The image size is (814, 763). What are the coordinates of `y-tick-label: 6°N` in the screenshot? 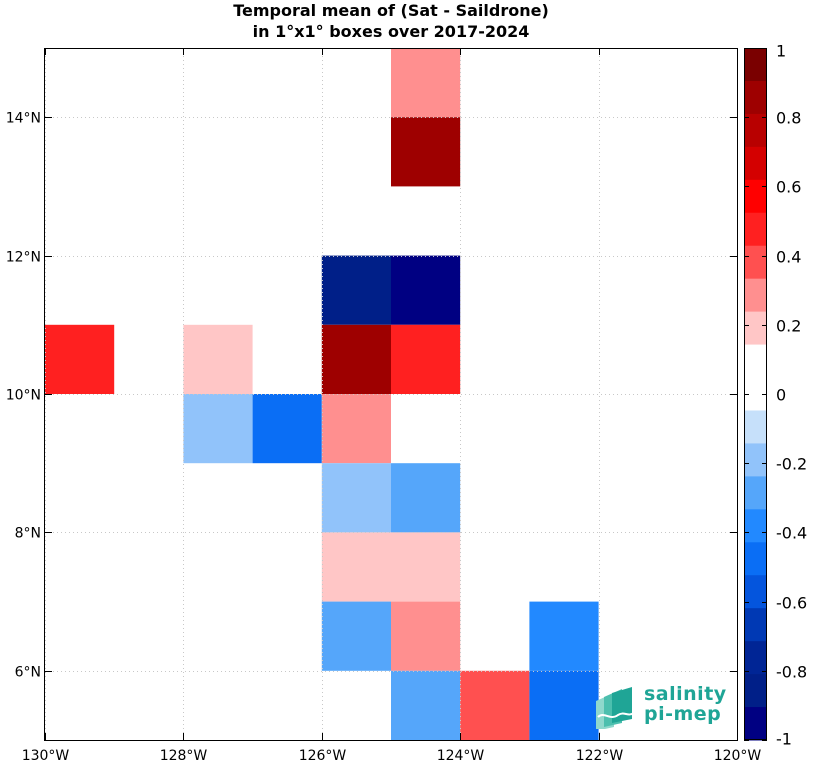 It's located at (28, 673).